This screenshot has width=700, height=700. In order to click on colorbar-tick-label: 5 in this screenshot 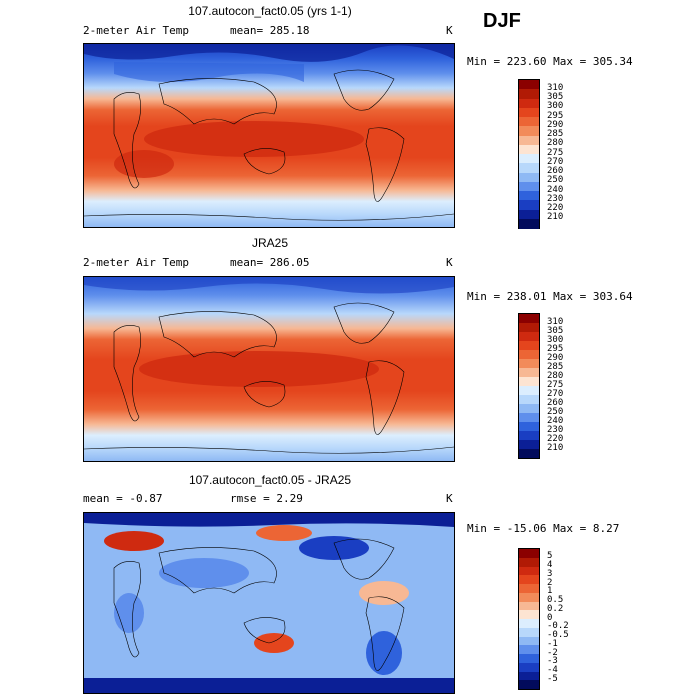, I will do `click(550, 556)`.